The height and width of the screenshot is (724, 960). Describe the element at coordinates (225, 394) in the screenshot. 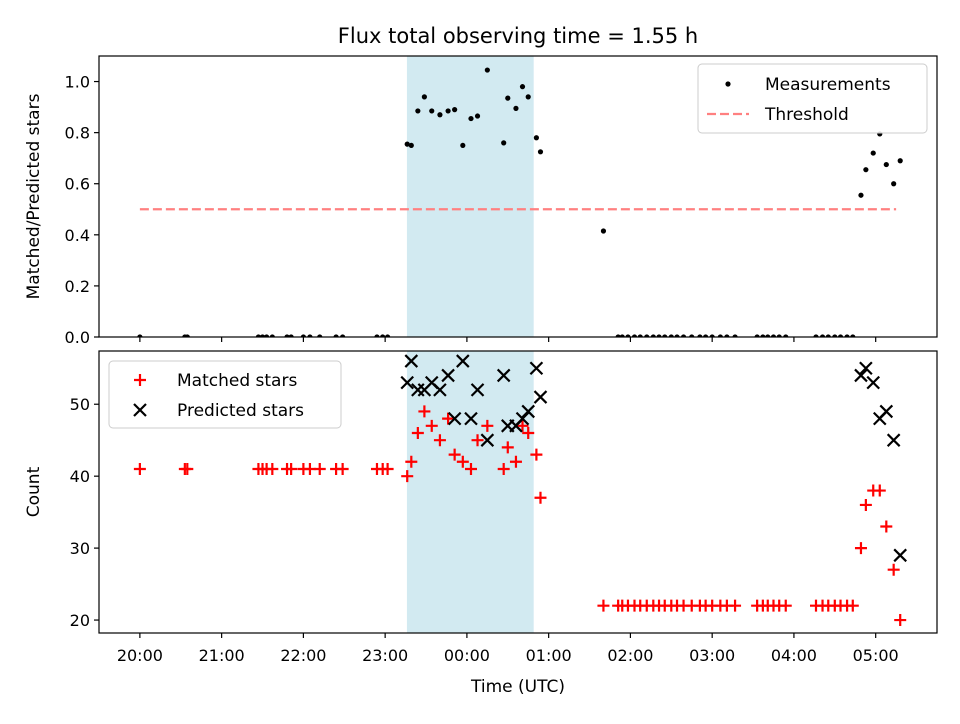

I see `legend: Matched stars Predicted stars` at that location.